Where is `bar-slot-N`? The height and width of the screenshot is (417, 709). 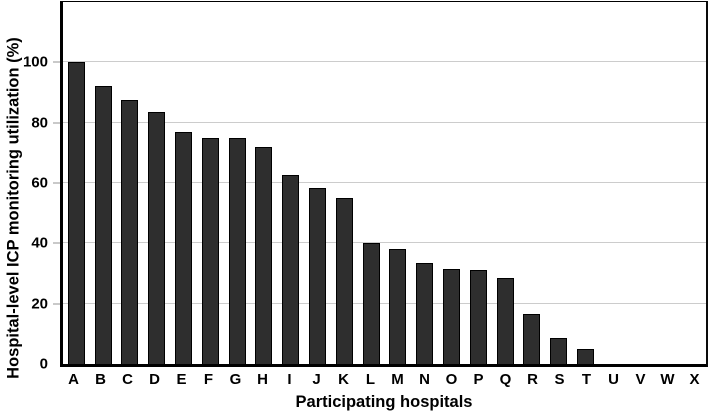 bar-slot-N is located at coordinates (424, 183).